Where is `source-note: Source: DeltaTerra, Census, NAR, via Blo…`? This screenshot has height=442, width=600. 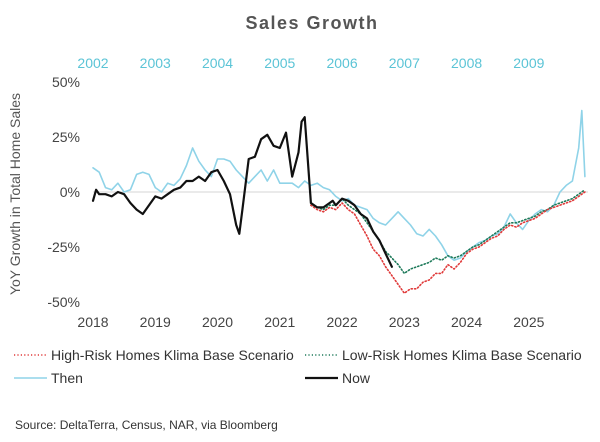 source-note: Source: DeltaTerra, Census, NAR, via Blo… is located at coordinates (146, 425).